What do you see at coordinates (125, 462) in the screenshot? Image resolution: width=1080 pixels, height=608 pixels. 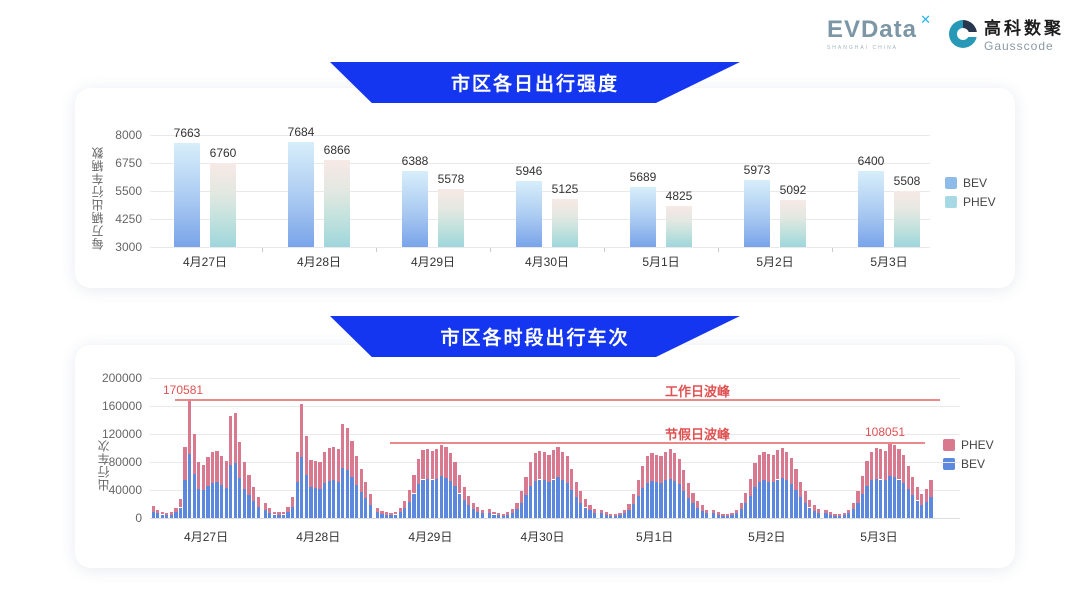 I see `y-tick-label: 80000` at bounding box center [125, 462].